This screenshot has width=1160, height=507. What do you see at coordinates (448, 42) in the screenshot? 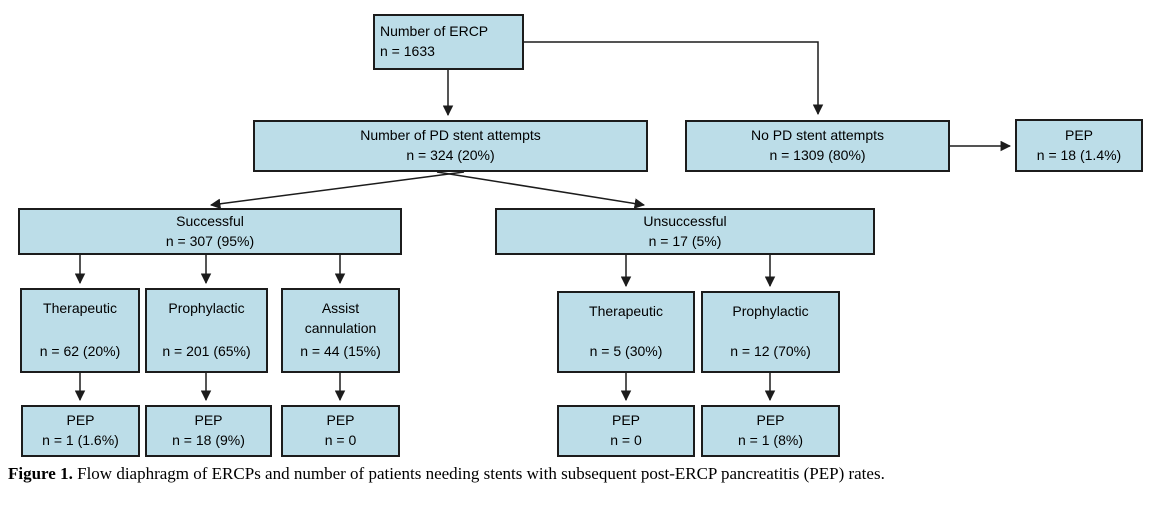
I see `node-number-of-ercp: Number of ERCP n = 1633` at bounding box center [448, 42].